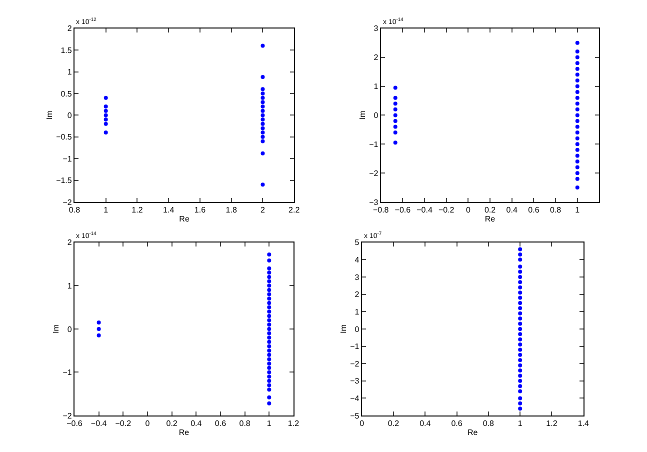 This screenshot has width=647, height=452. What do you see at coordinates (64, 181) in the screenshot?
I see `y-tick-label: −1.5` at bounding box center [64, 181].